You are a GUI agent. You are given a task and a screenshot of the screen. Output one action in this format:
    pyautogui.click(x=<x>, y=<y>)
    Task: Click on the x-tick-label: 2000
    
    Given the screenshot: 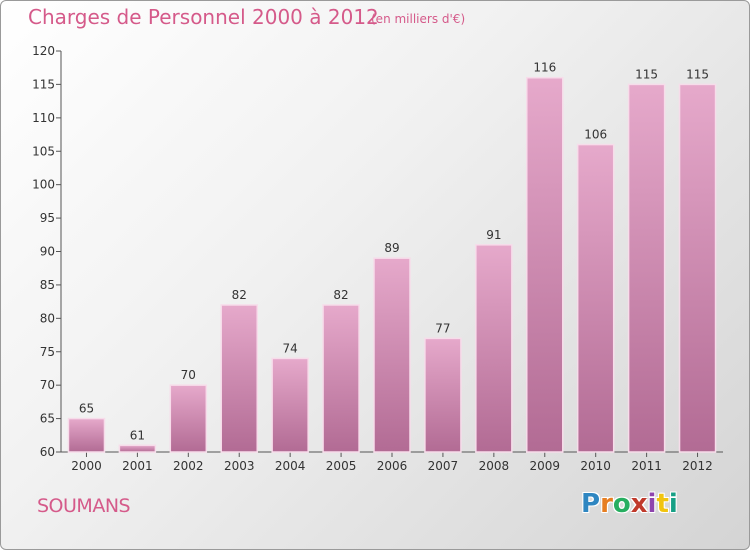 What is the action you would take?
    pyautogui.click(x=86, y=466)
    